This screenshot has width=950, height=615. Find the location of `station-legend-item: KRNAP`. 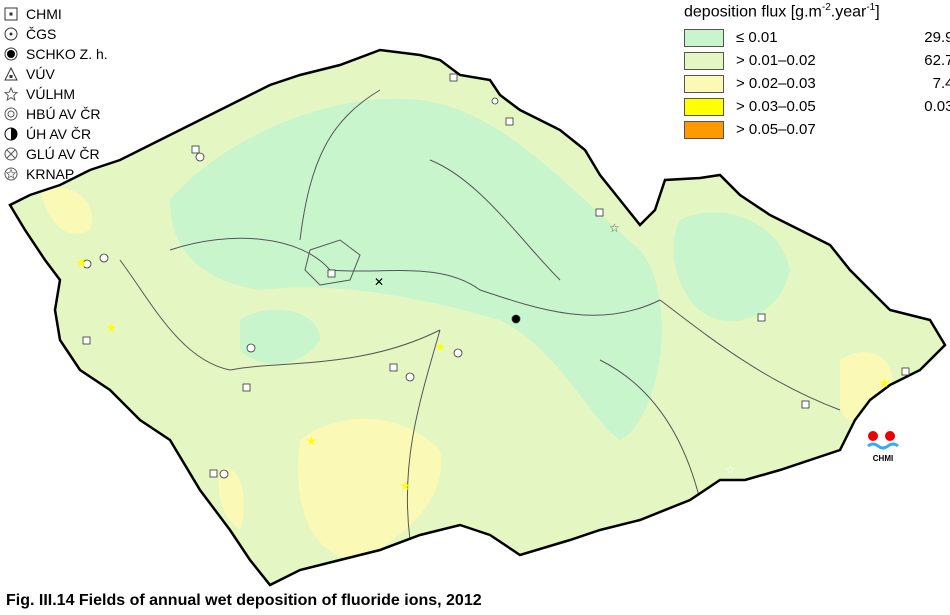

station-legend-item: KRNAP is located at coordinates (56, 174).